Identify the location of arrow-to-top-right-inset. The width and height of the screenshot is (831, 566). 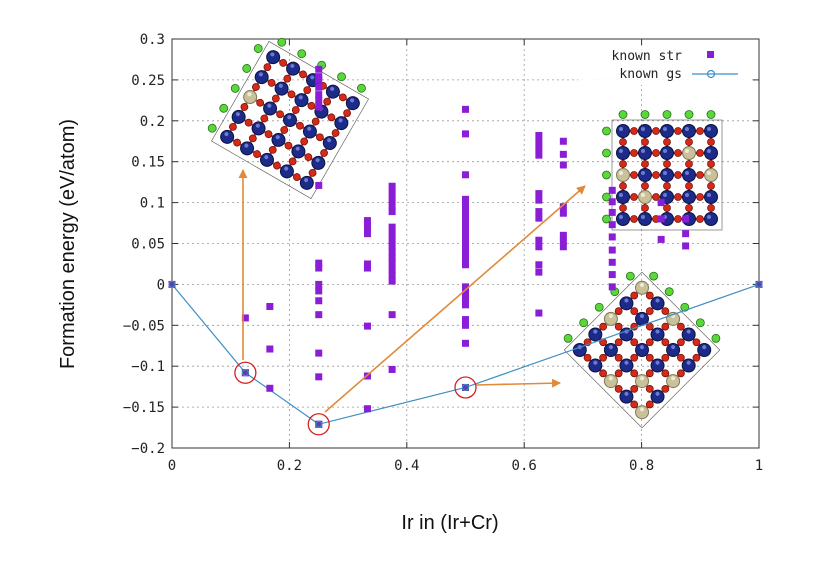
(455, 299).